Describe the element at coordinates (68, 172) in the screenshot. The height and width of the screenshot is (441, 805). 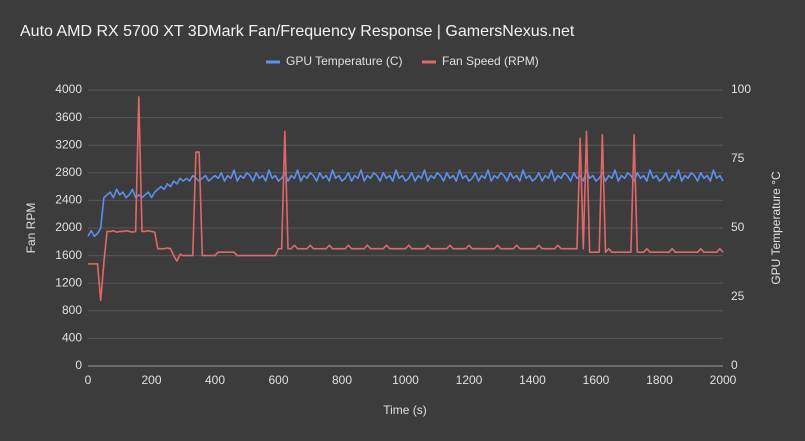
I see `y-tick-label: 2800` at that location.